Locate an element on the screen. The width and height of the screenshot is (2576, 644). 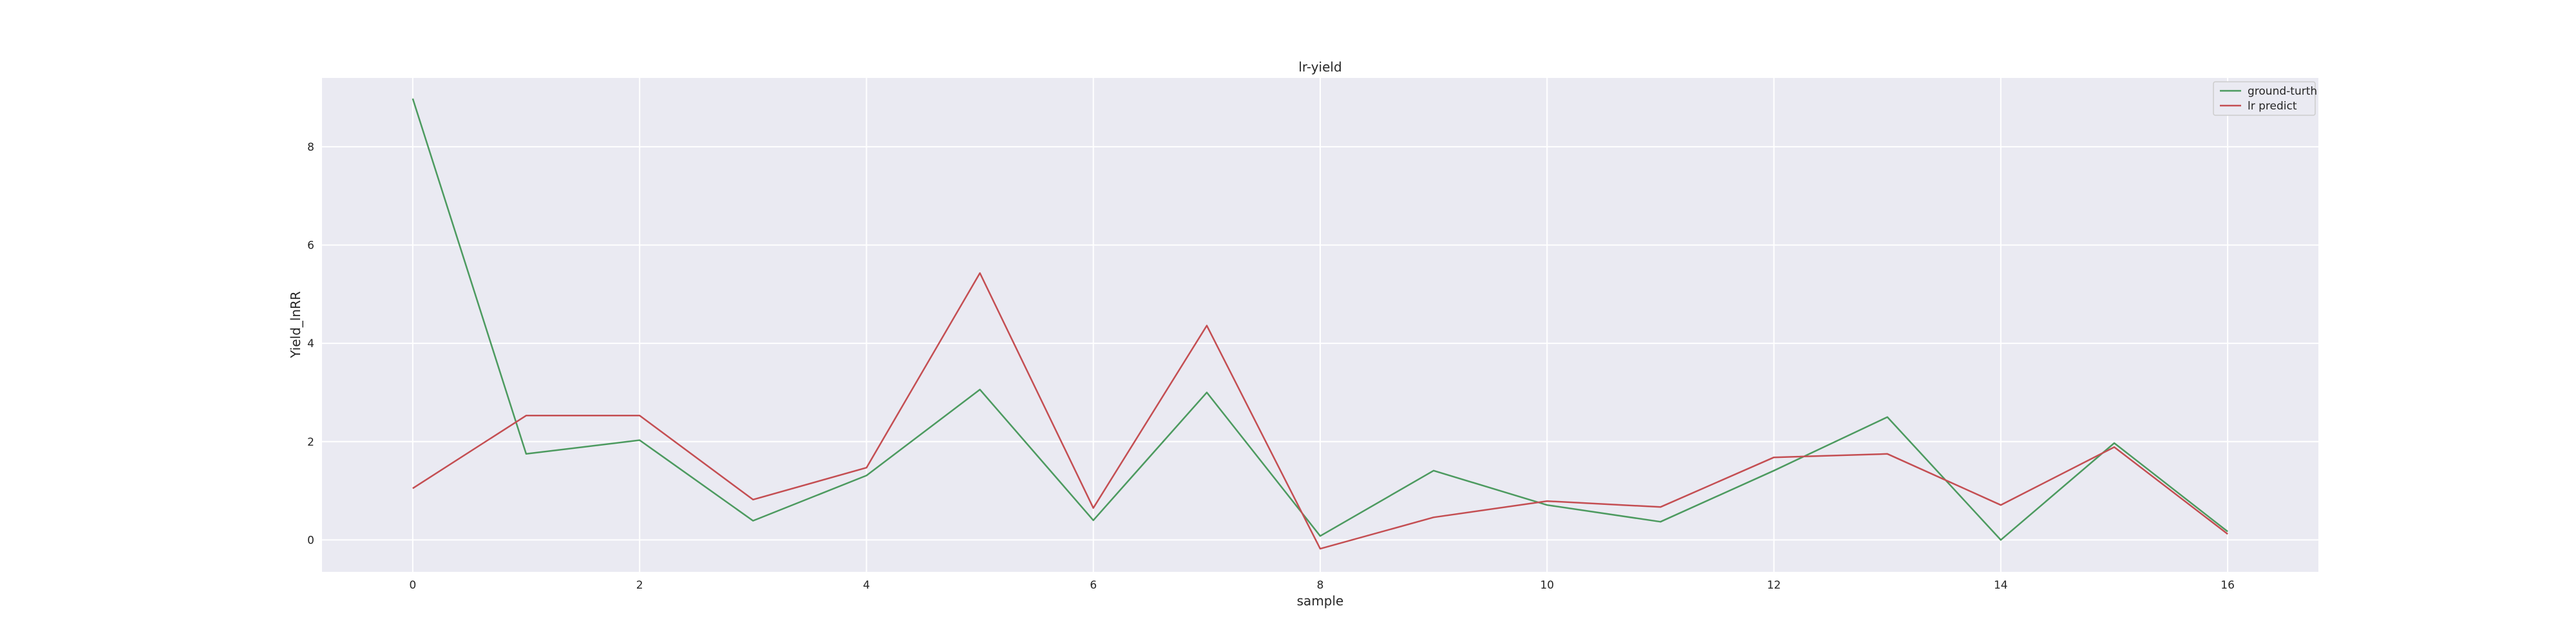
y-axis-label: Yield_lnRR is located at coordinates (295, 325).